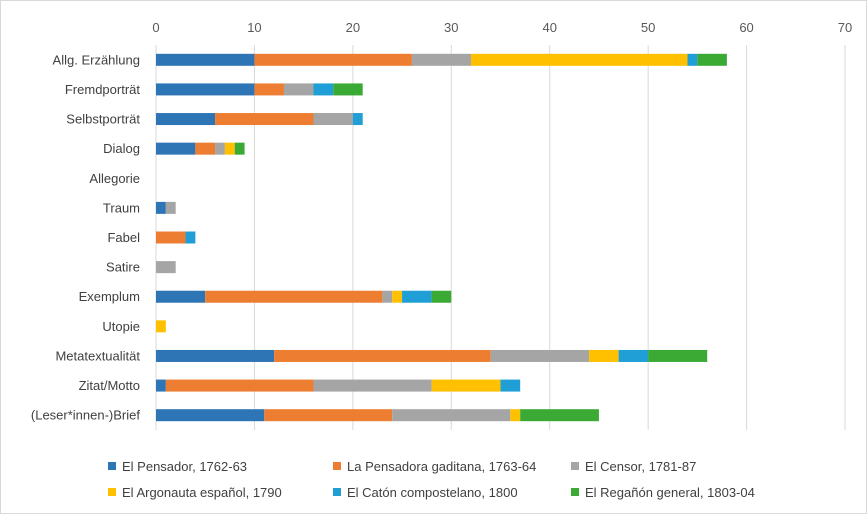 The width and height of the screenshot is (867, 514). What do you see at coordinates (451, 27) in the screenshot?
I see `x-tick-label: 30` at bounding box center [451, 27].